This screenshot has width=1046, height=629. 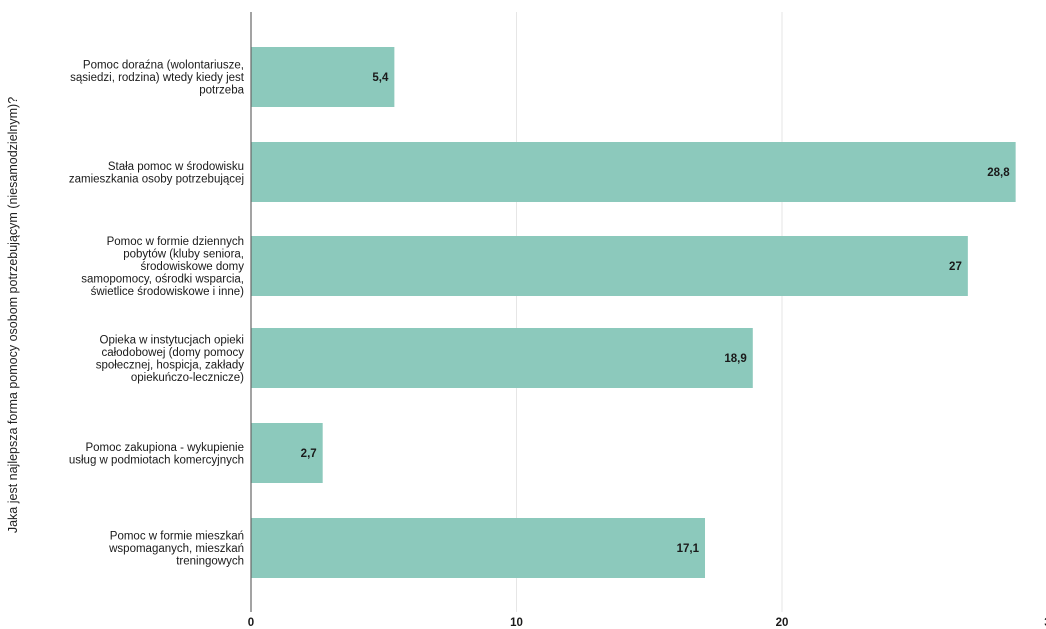 What do you see at coordinates (735, 359) in the screenshot?
I see `value-label: 18,9` at bounding box center [735, 359].